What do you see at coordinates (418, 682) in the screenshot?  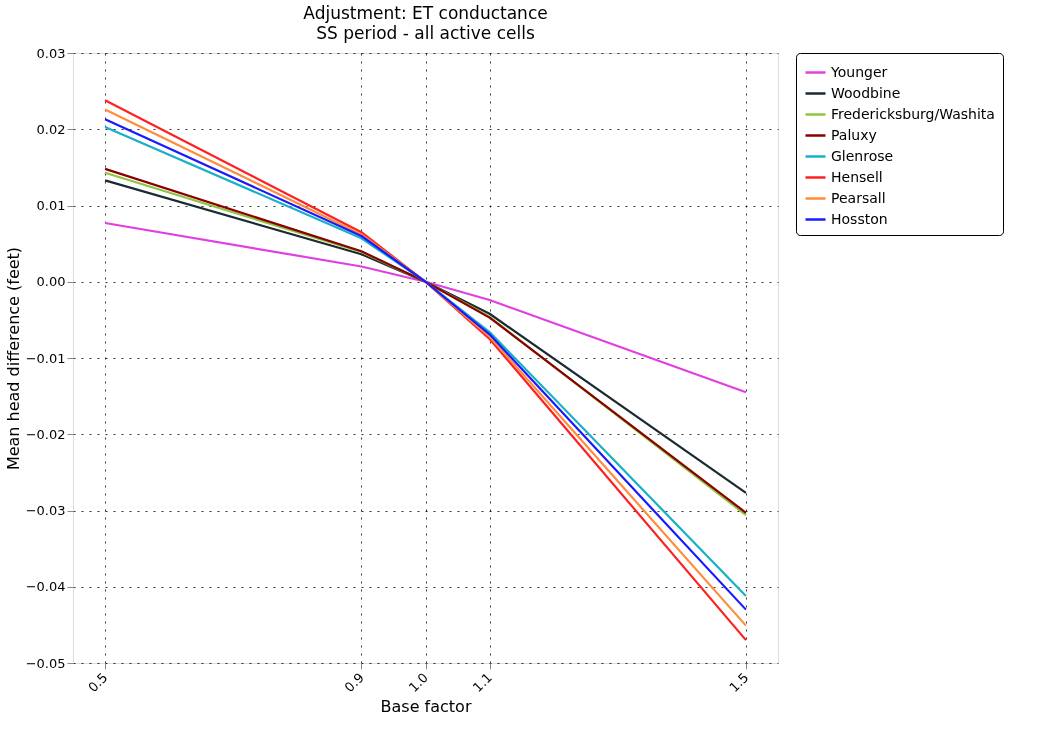 I see `x-tick-label: 1.0` at bounding box center [418, 682].